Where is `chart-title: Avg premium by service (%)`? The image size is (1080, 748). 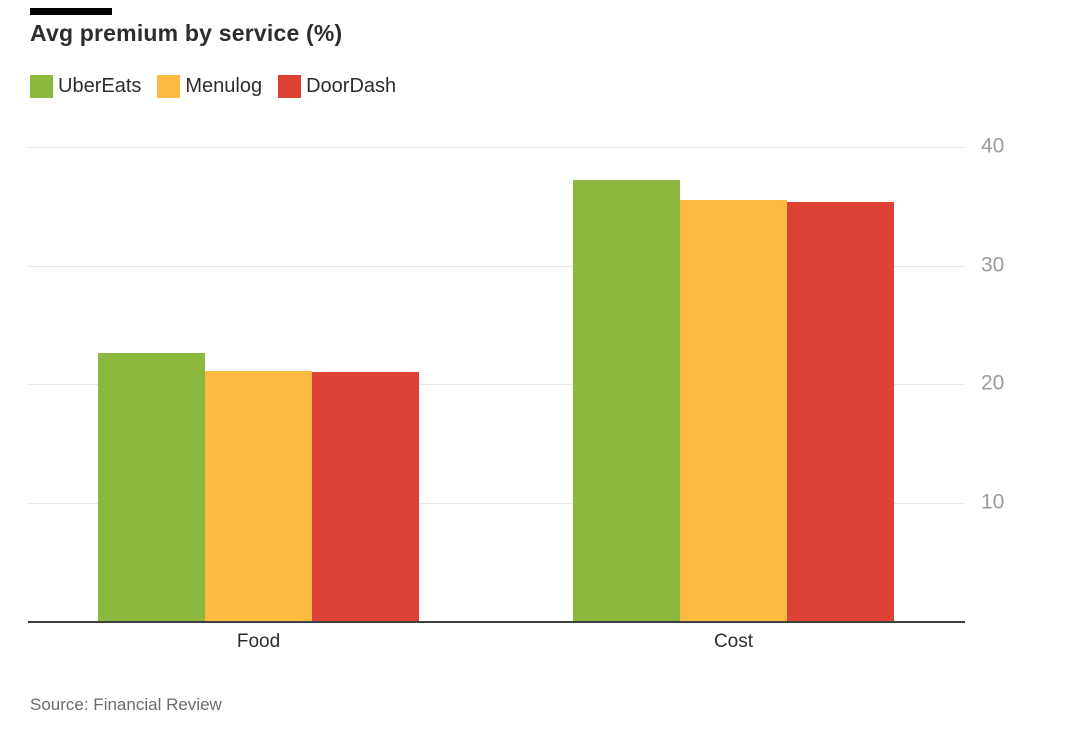
chart-title: Avg premium by service (%) is located at coordinates (186, 33).